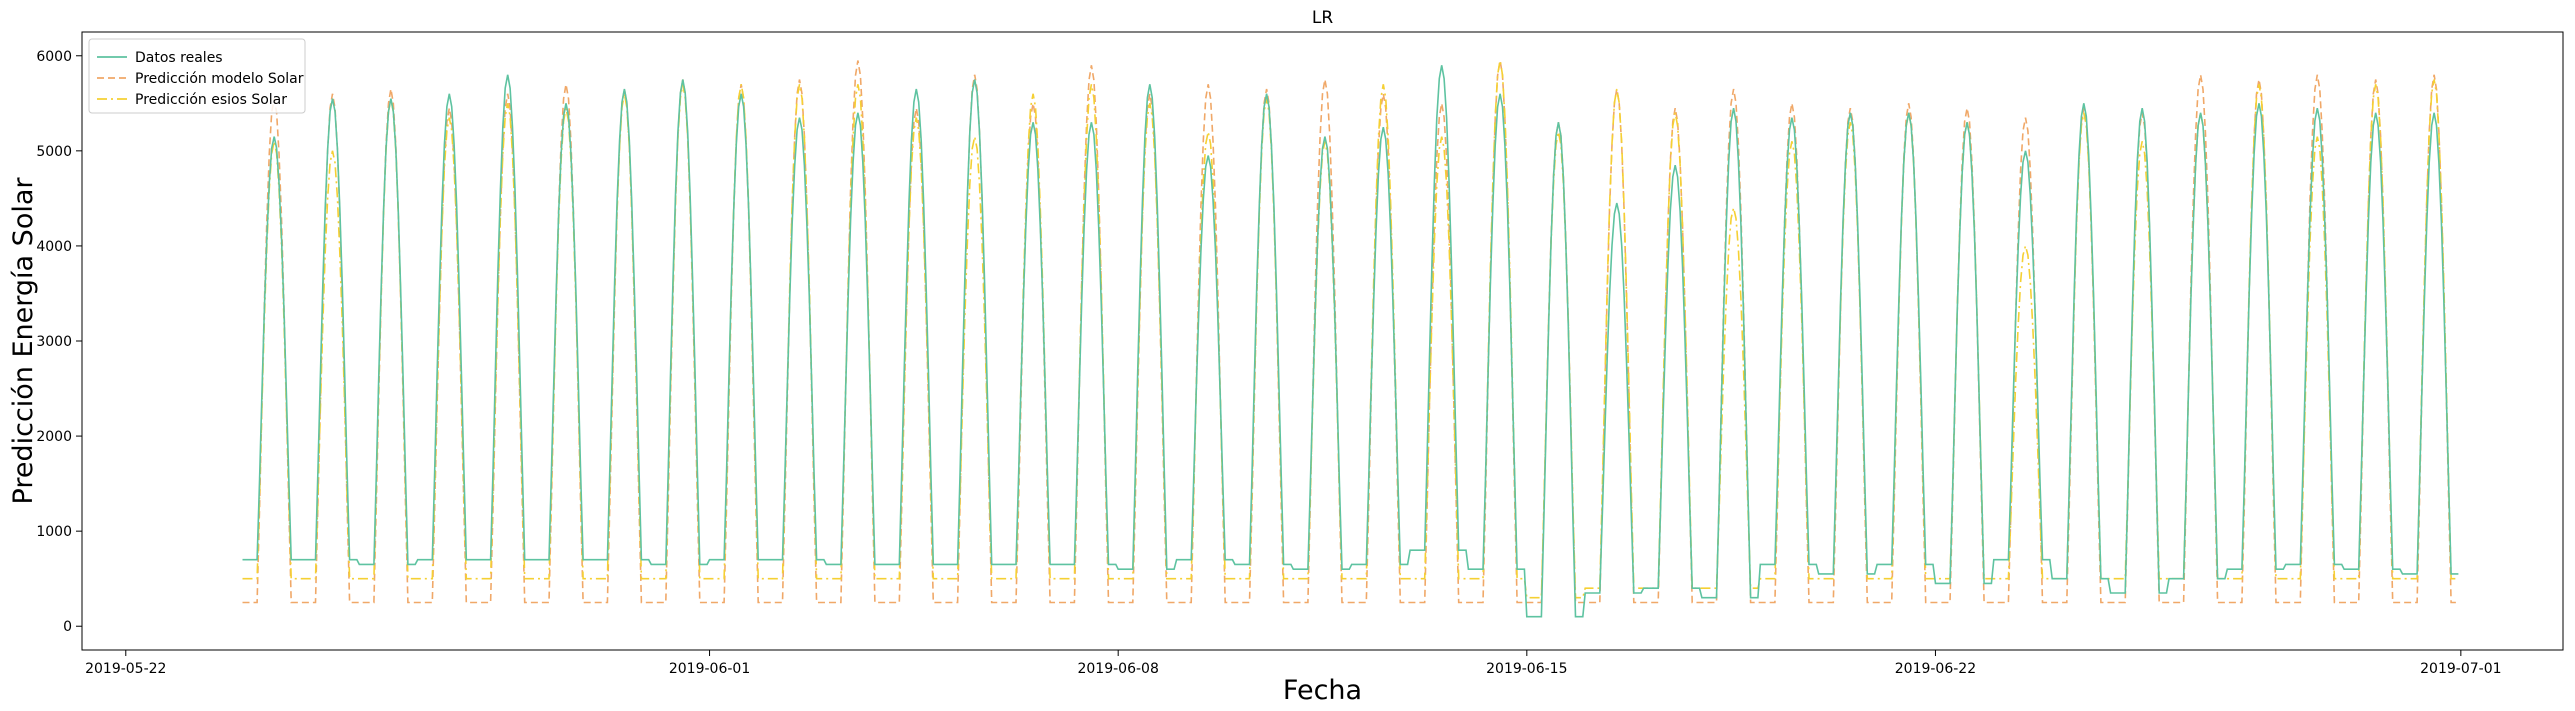 Image resolution: width=2575 pixels, height=711 pixels. I want to click on legend-label: Datos reales, so click(179, 58).